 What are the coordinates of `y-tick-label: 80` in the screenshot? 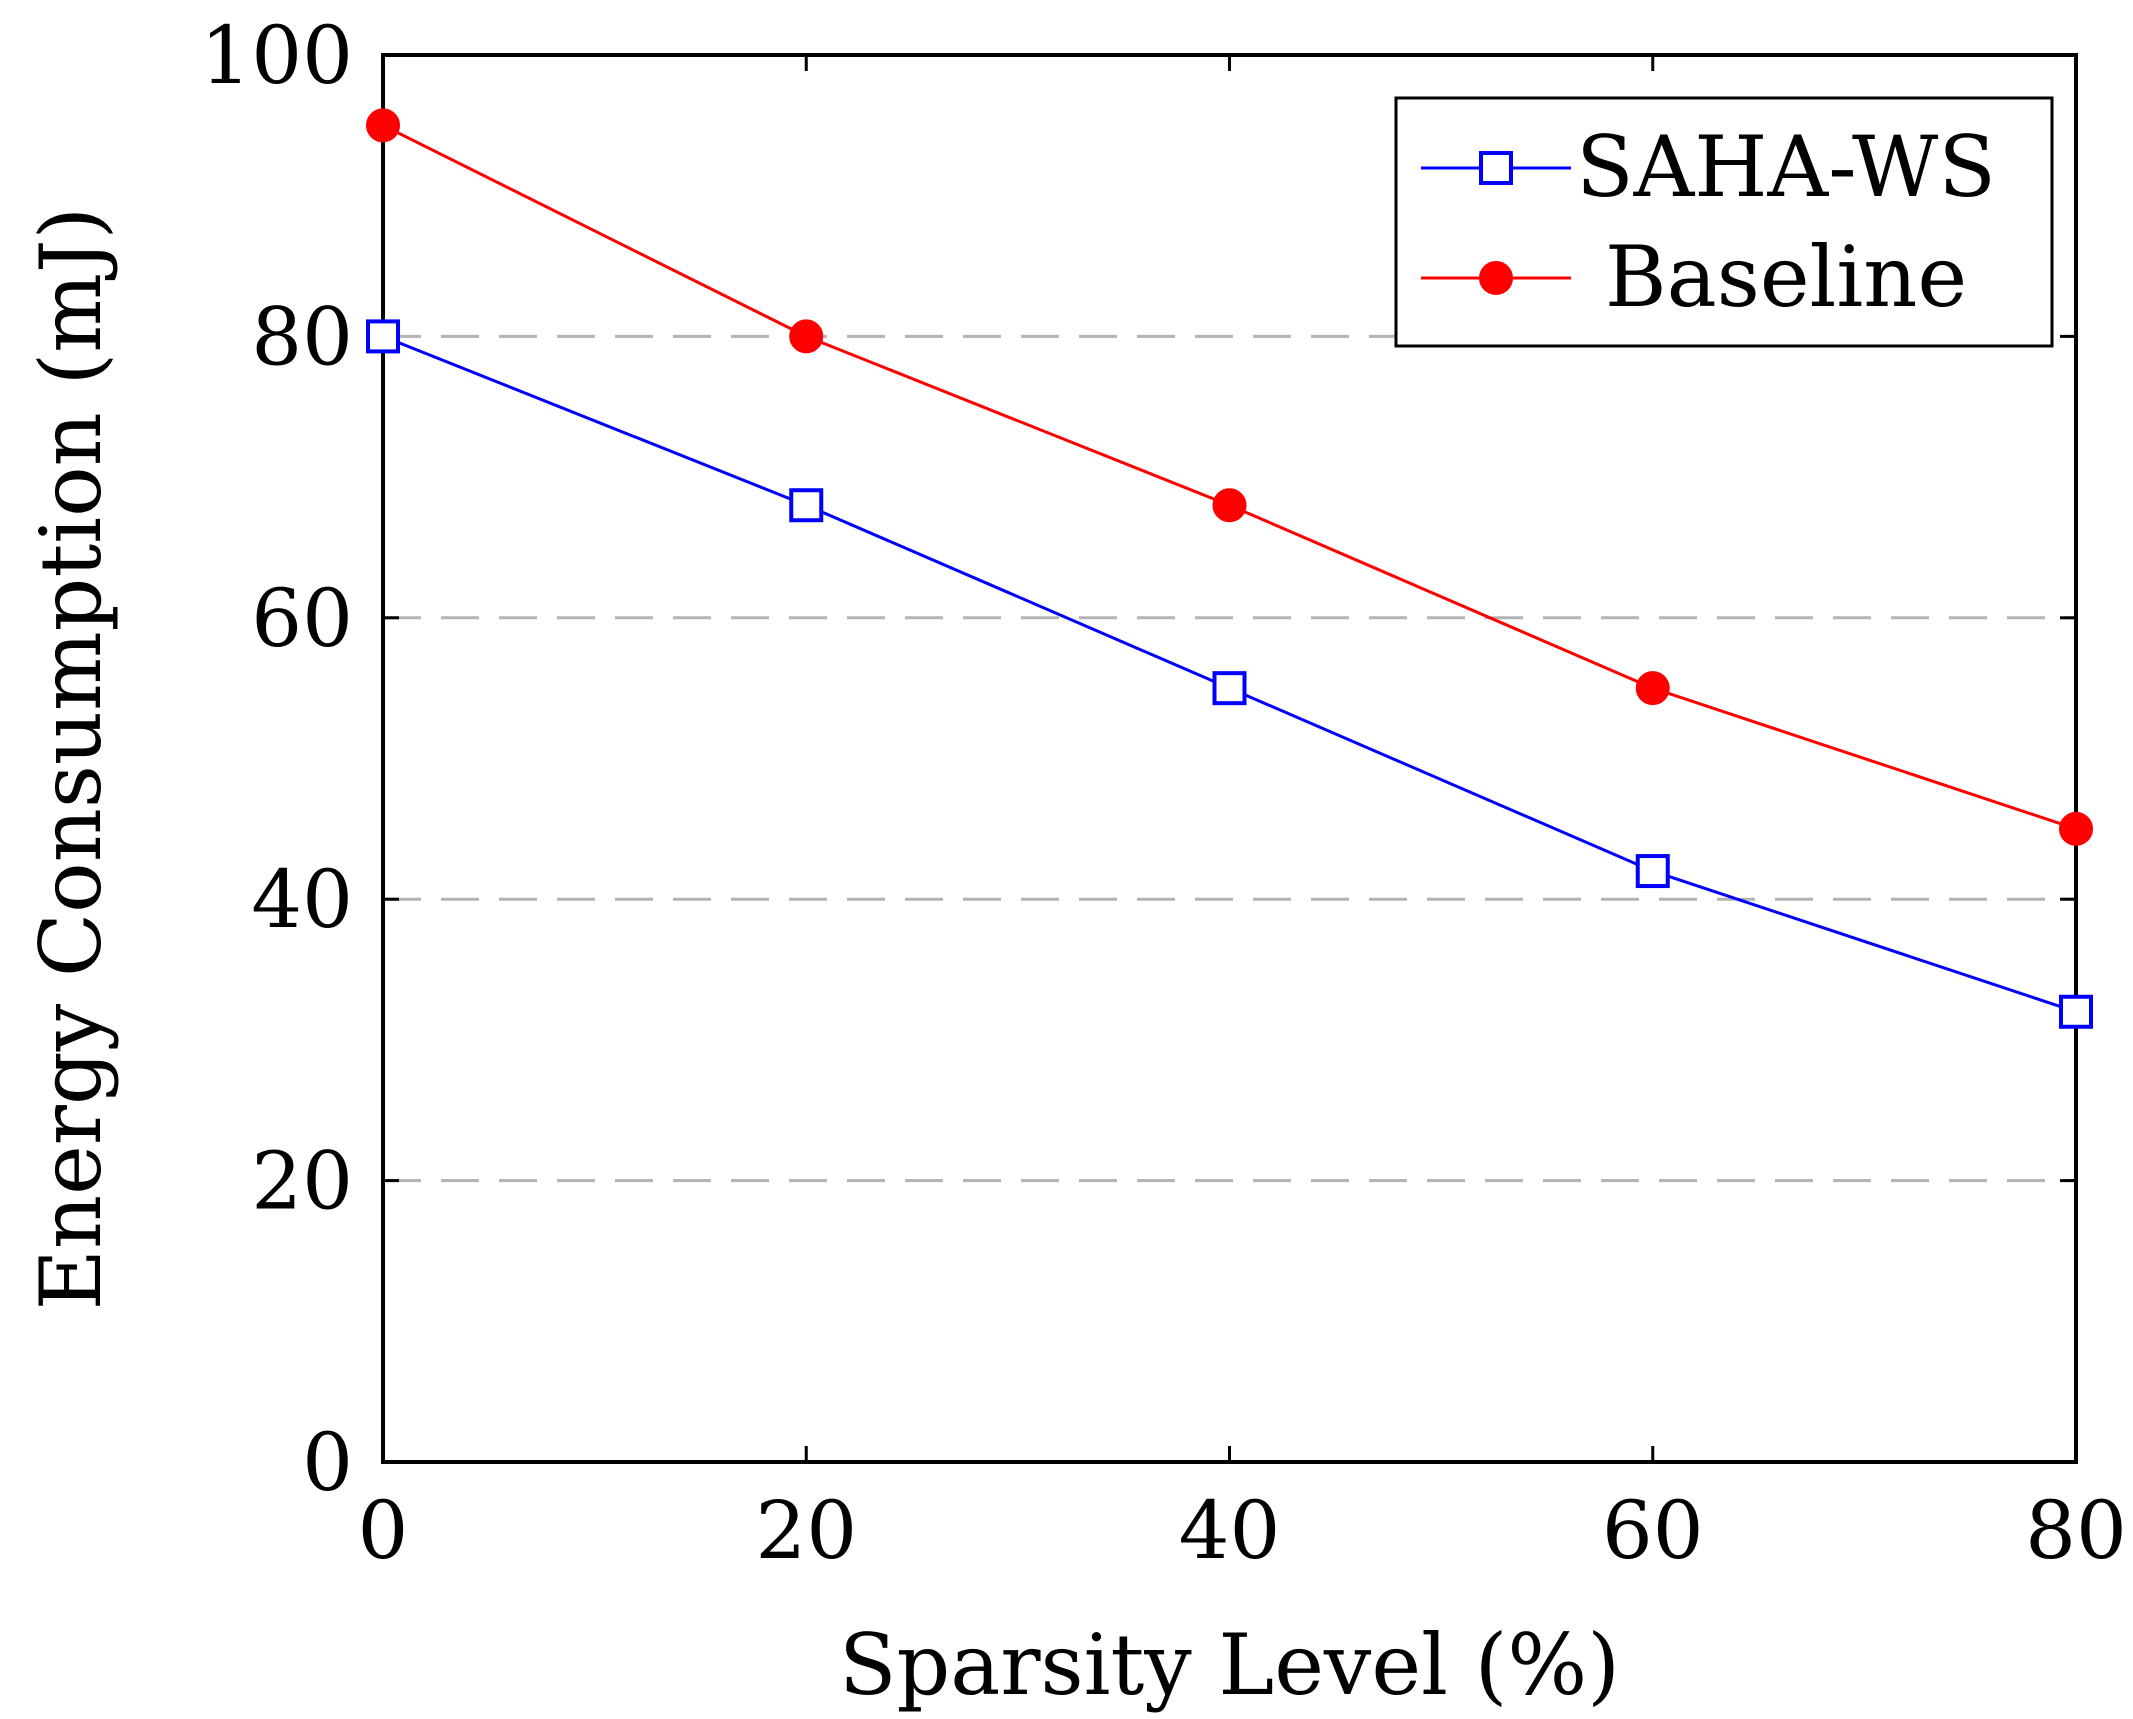 It's located at (302, 336).